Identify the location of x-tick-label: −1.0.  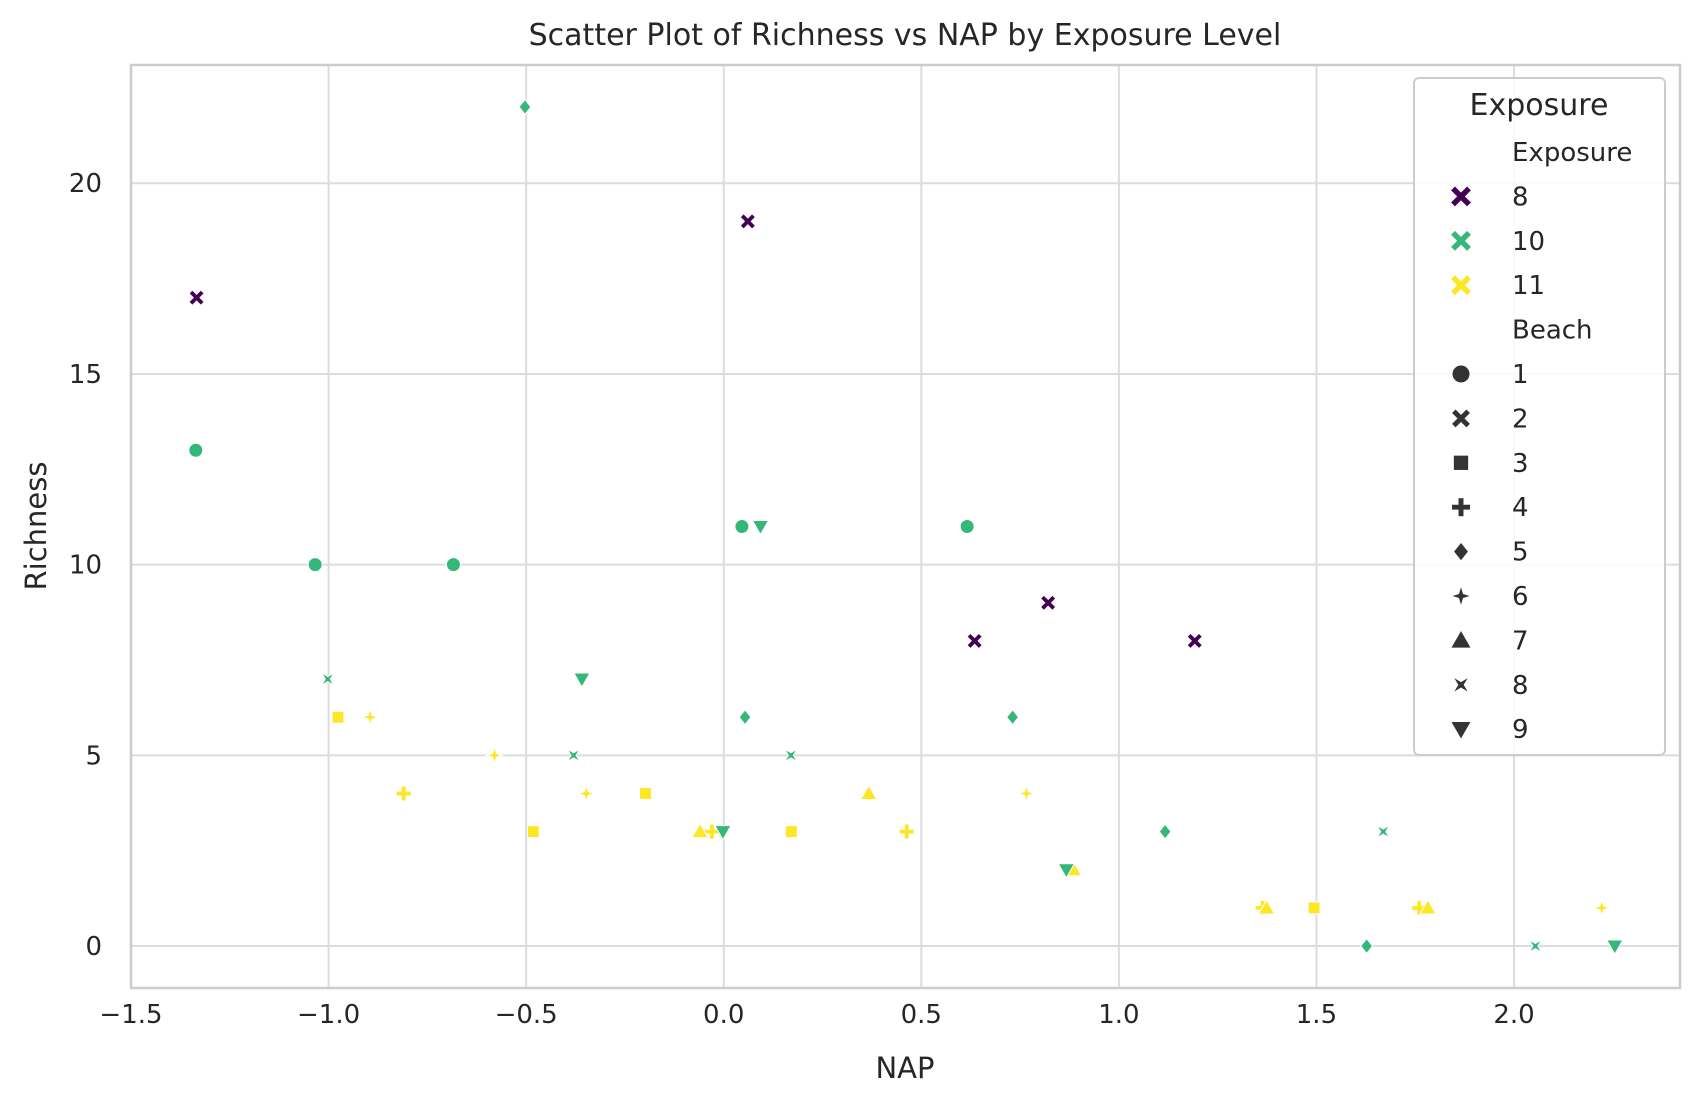
(328, 1015).